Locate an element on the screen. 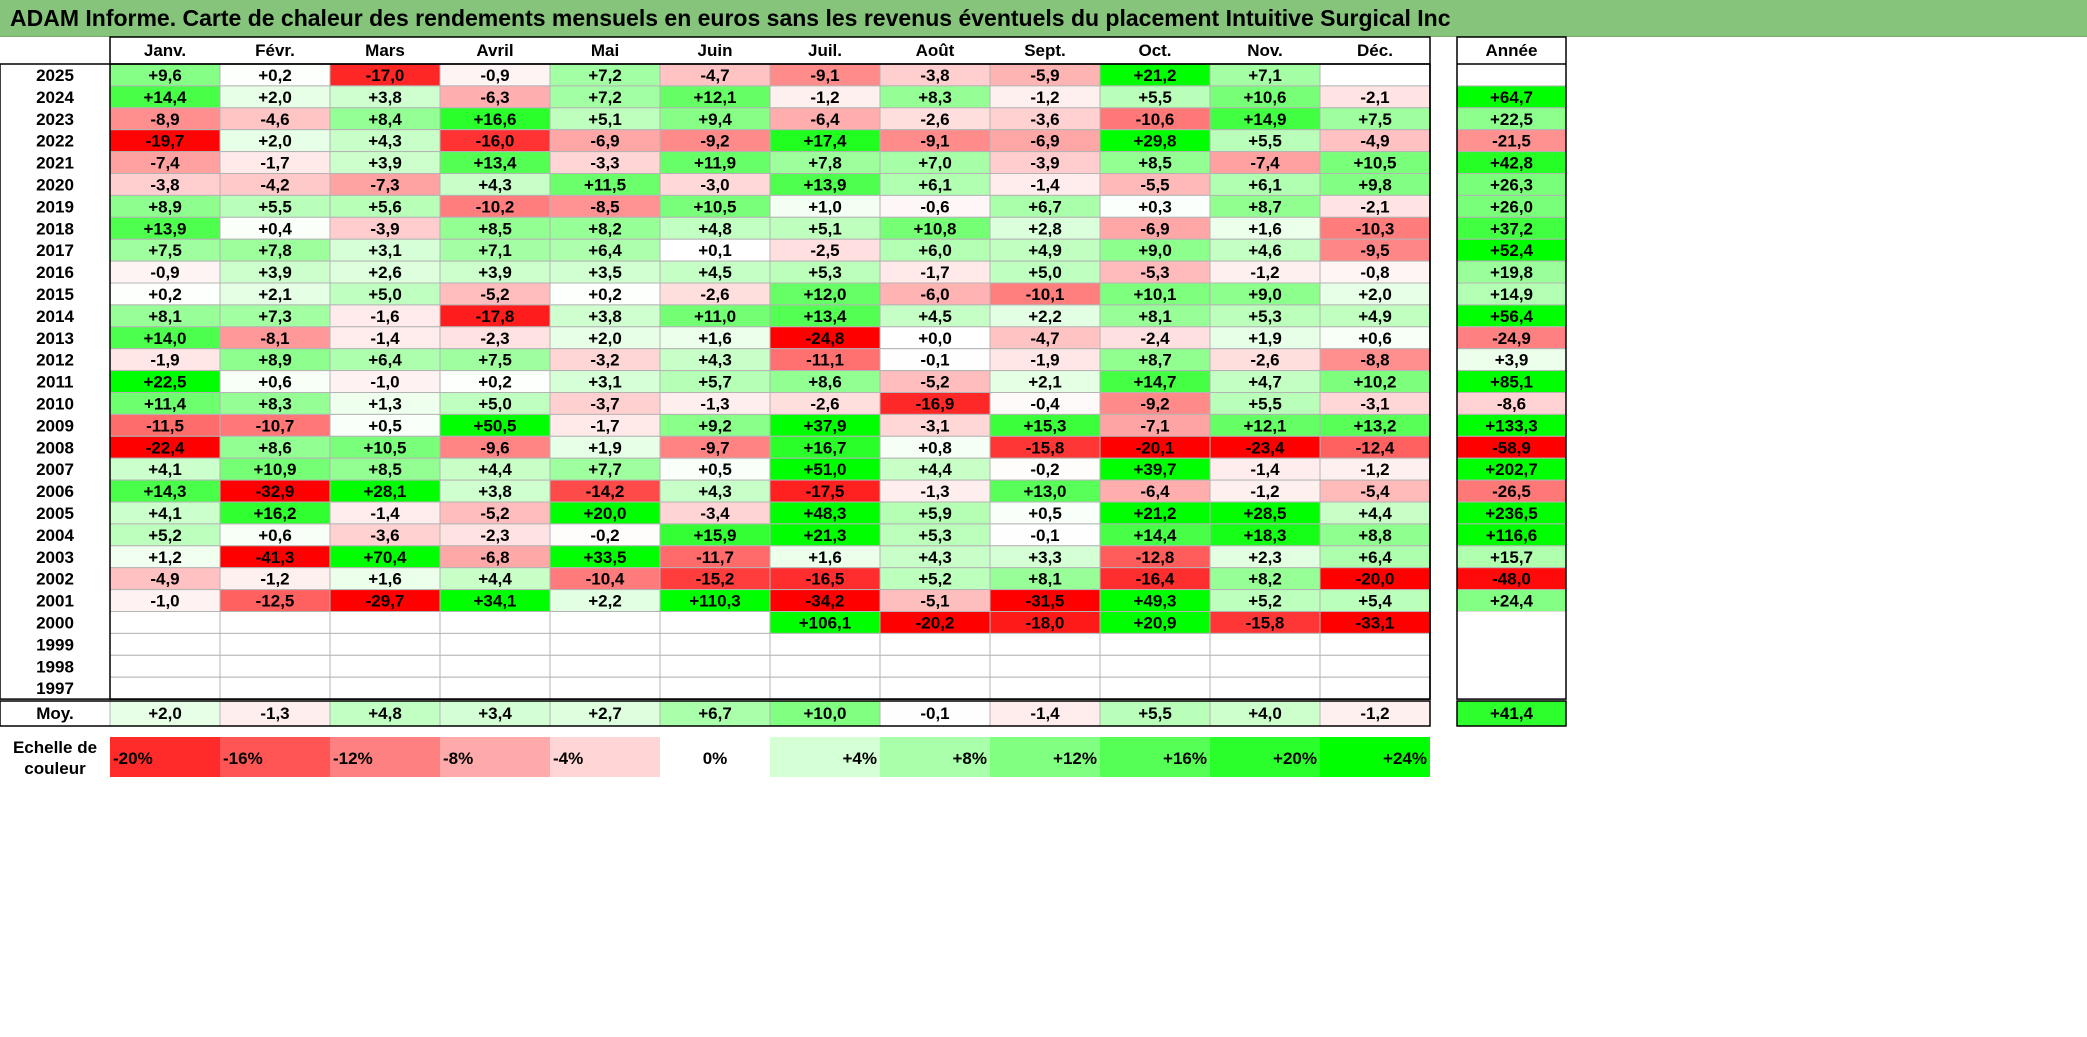 This screenshot has width=2087, height=1037. cell-value-2005-9: +0,5 is located at coordinates (1045, 513).